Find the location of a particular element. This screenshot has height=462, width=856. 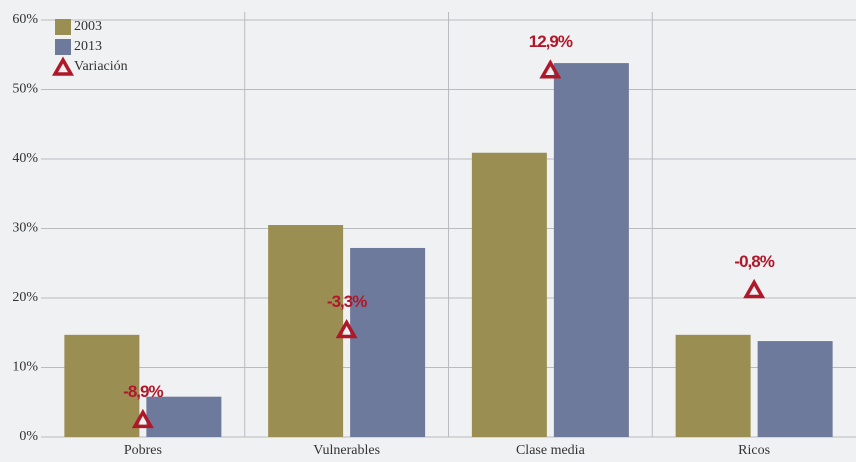

data-label: -8,9% is located at coordinates (143, 391).